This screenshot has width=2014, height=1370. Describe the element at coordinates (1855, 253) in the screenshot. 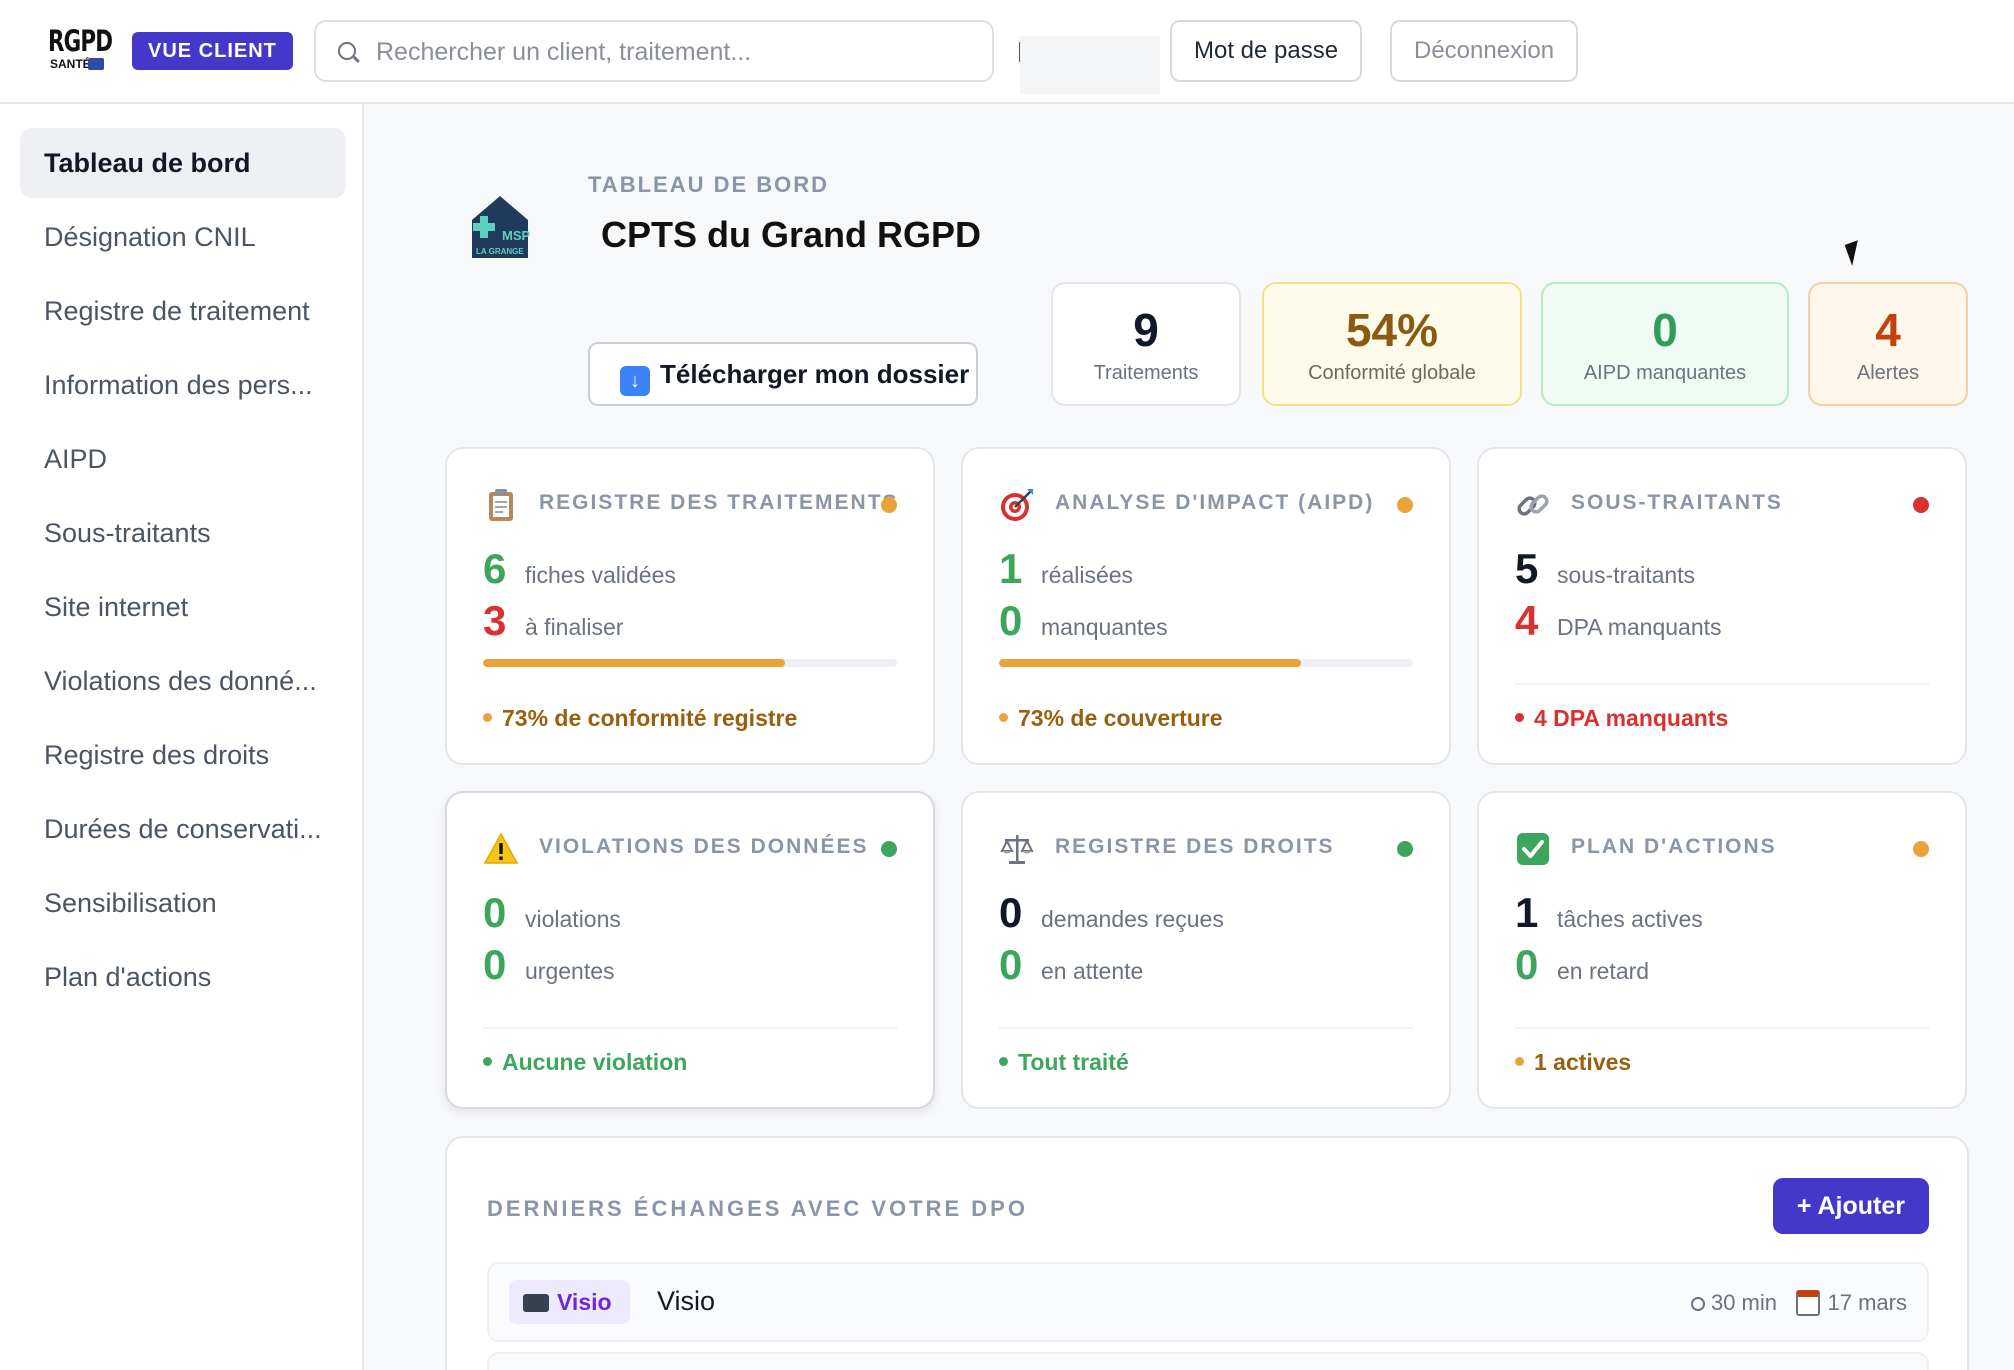

I see `mouse-pointer-icon` at that location.